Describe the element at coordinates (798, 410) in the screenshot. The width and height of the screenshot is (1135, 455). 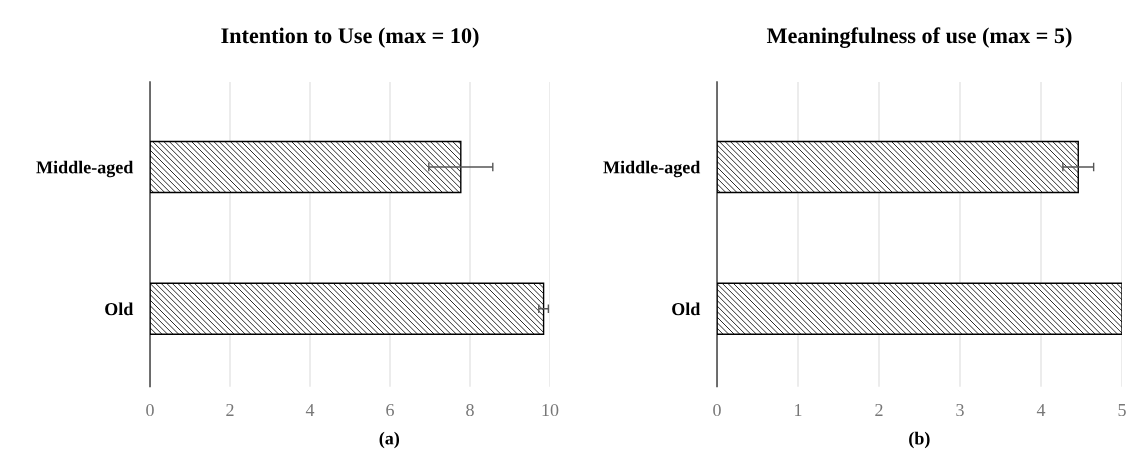
I see `x-tick-label: 1` at that location.